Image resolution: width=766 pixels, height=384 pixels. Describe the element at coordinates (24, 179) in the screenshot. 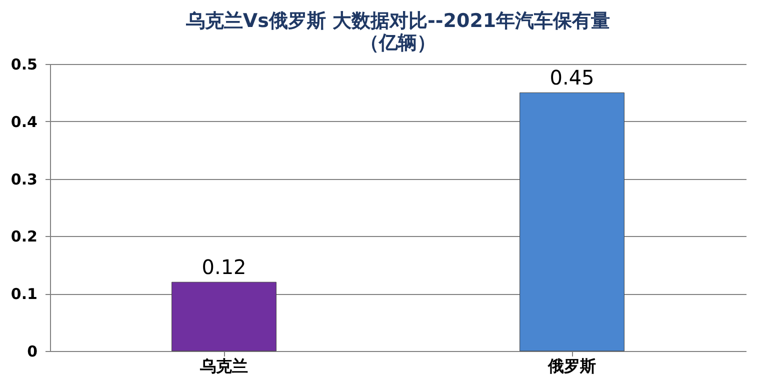

I see `y-tick-label: 0.3` at that location.